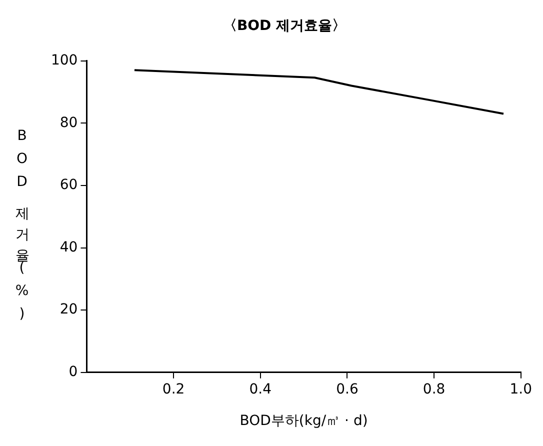 This screenshot has width=543, height=446. Describe the element at coordinates (173, 389) in the screenshot. I see `x-tick-label: 0.2` at that location.